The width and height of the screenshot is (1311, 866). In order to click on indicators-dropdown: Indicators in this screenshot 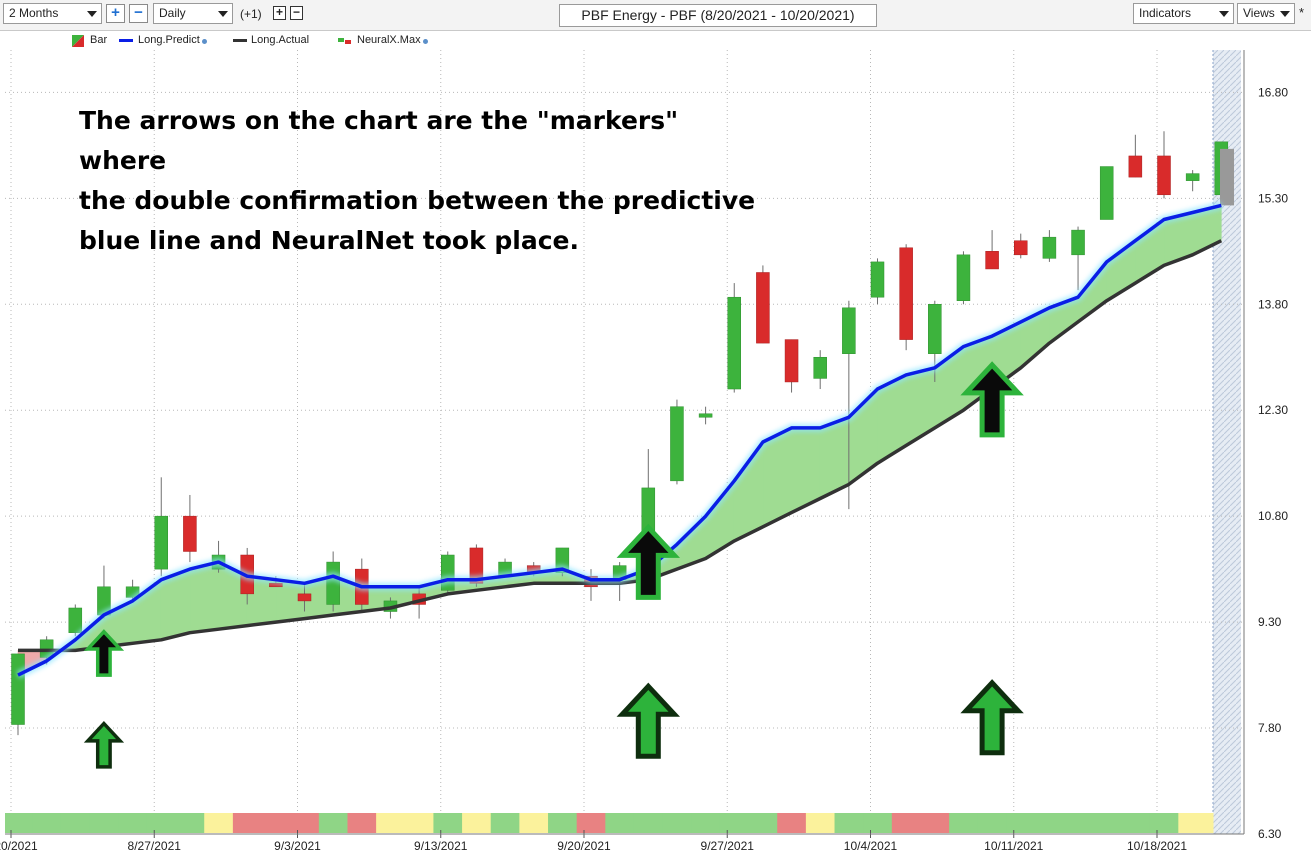, I will do `click(1183, 13)`.